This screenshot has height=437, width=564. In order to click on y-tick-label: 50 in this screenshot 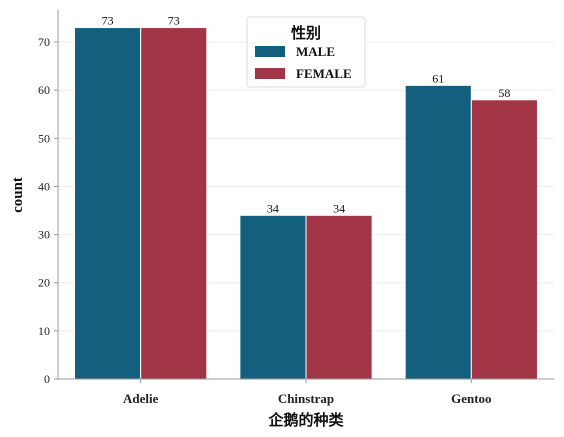, I will do `click(44, 138)`.